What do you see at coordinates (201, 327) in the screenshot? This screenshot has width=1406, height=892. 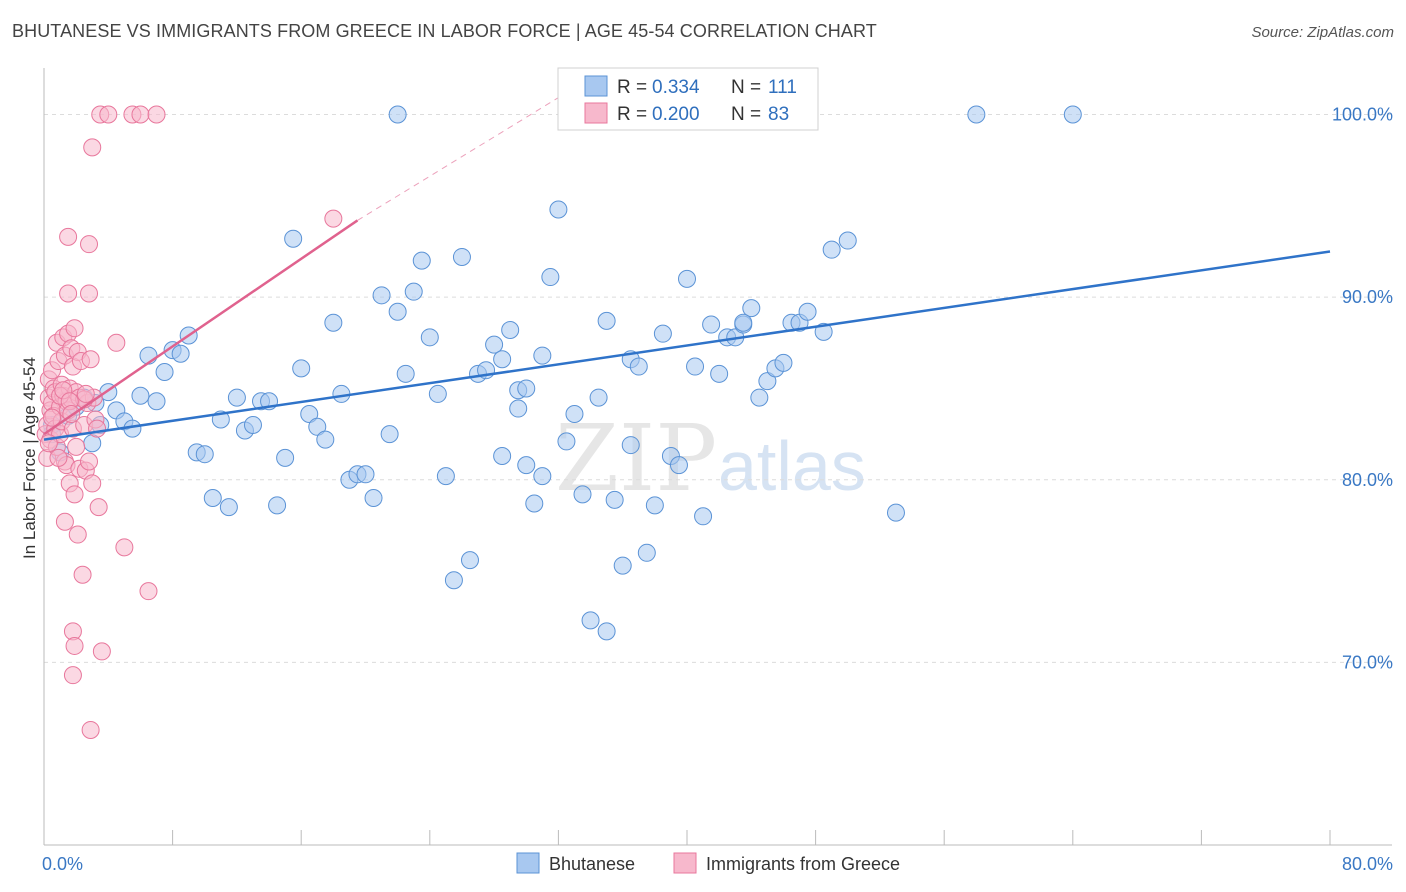 I see `greece-trend-line` at bounding box center [201, 327].